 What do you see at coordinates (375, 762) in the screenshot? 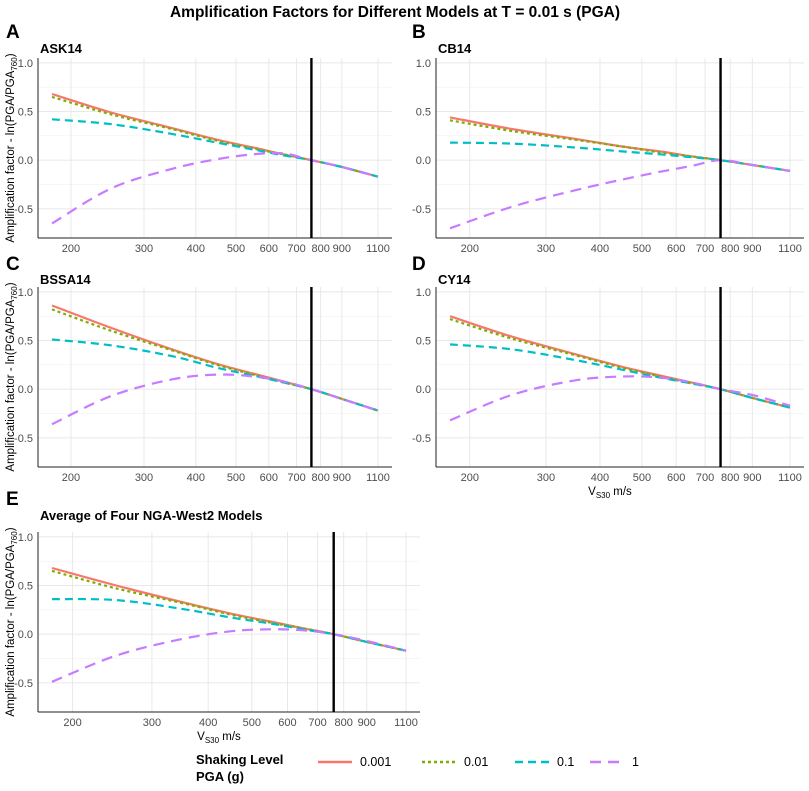
I see `legend-label-0.001: 0.001` at bounding box center [375, 762].